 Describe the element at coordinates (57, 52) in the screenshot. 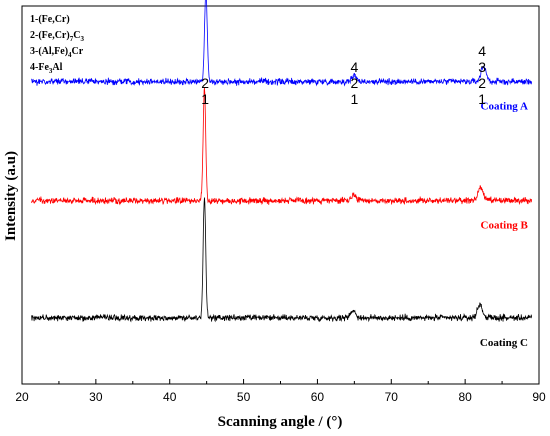

I see `legend-entry: 3-(Al,Fe)4Cr` at that location.